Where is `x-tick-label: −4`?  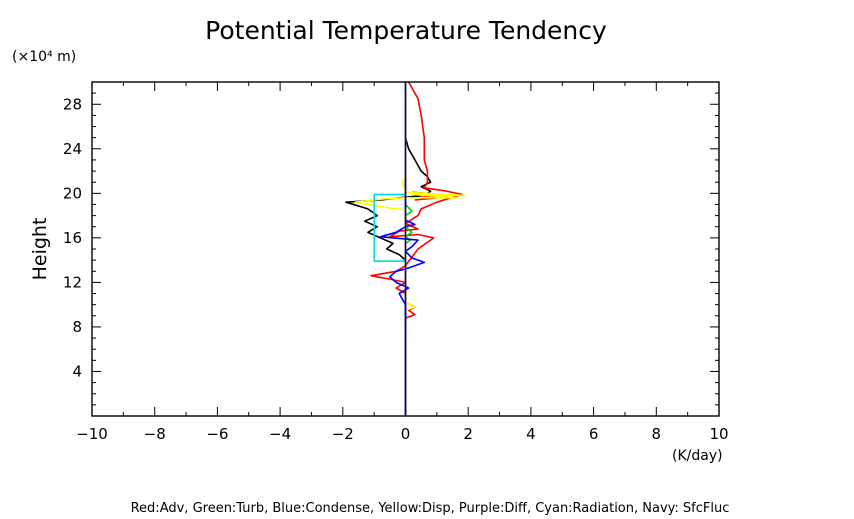
x-tick-label: −4 is located at coordinates (280, 434).